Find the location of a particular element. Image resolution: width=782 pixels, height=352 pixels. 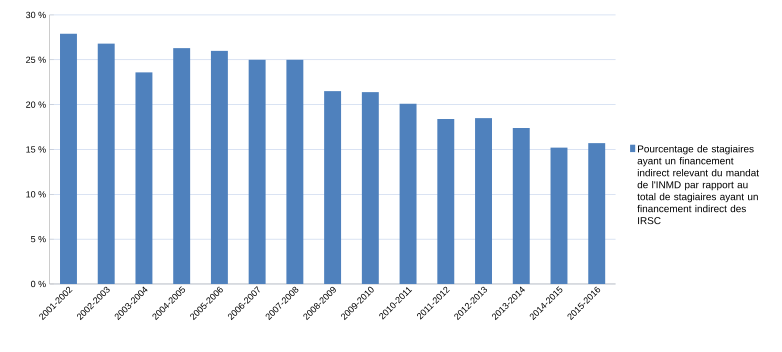

y-tick-label: 15 % is located at coordinates (36, 149).